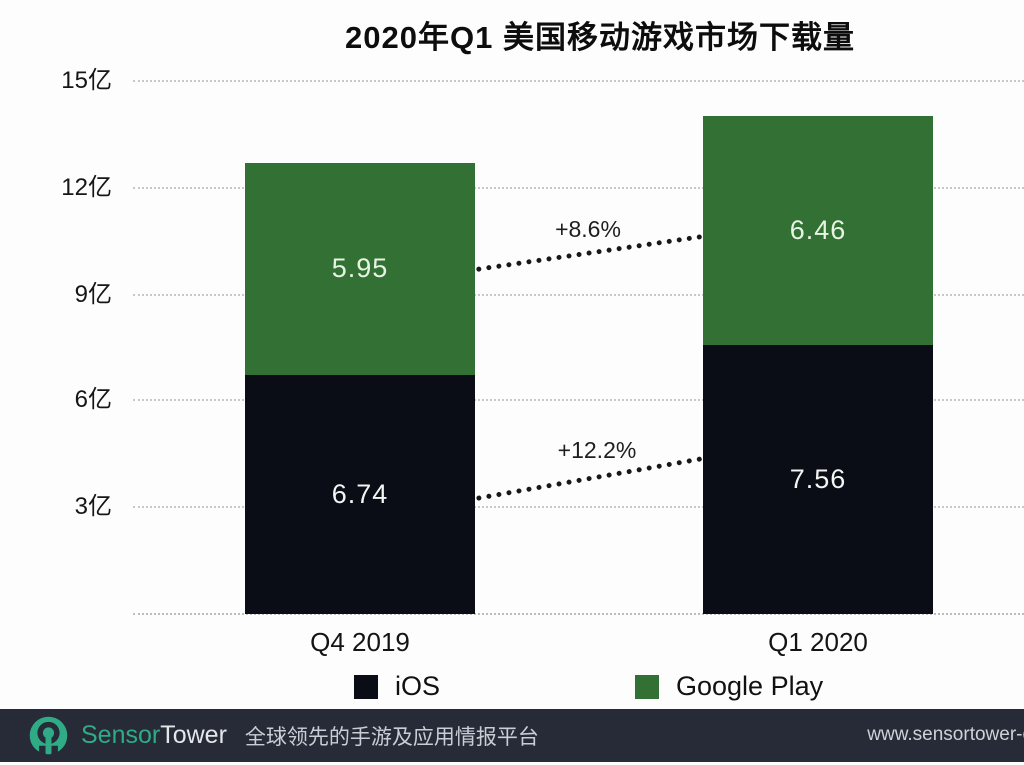 This screenshot has width=1024, height=765. I want to click on legend-item-google-play: Google Play, so click(729, 686).